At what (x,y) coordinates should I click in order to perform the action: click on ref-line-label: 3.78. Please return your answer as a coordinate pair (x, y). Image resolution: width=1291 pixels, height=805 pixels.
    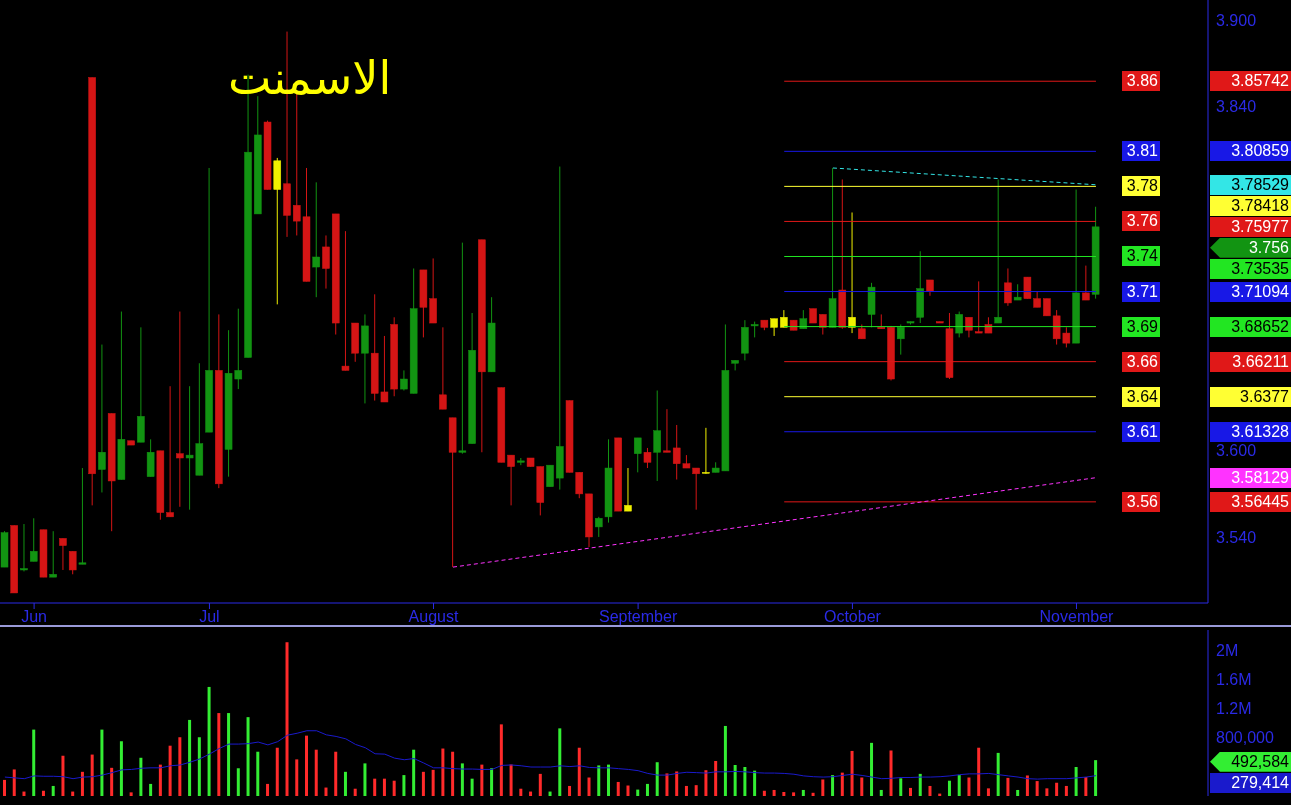
    Looking at the image, I should click on (1140, 186).